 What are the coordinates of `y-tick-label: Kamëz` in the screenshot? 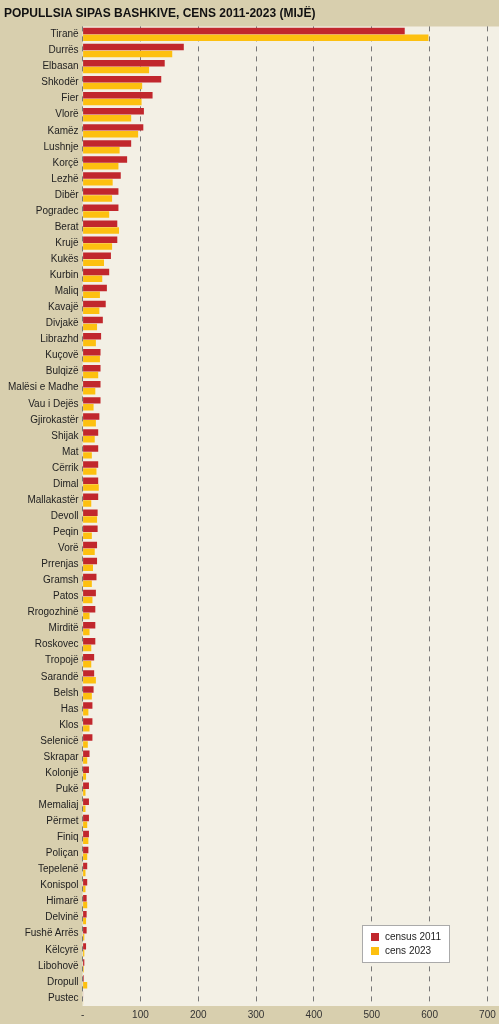 It's located at (63, 130).